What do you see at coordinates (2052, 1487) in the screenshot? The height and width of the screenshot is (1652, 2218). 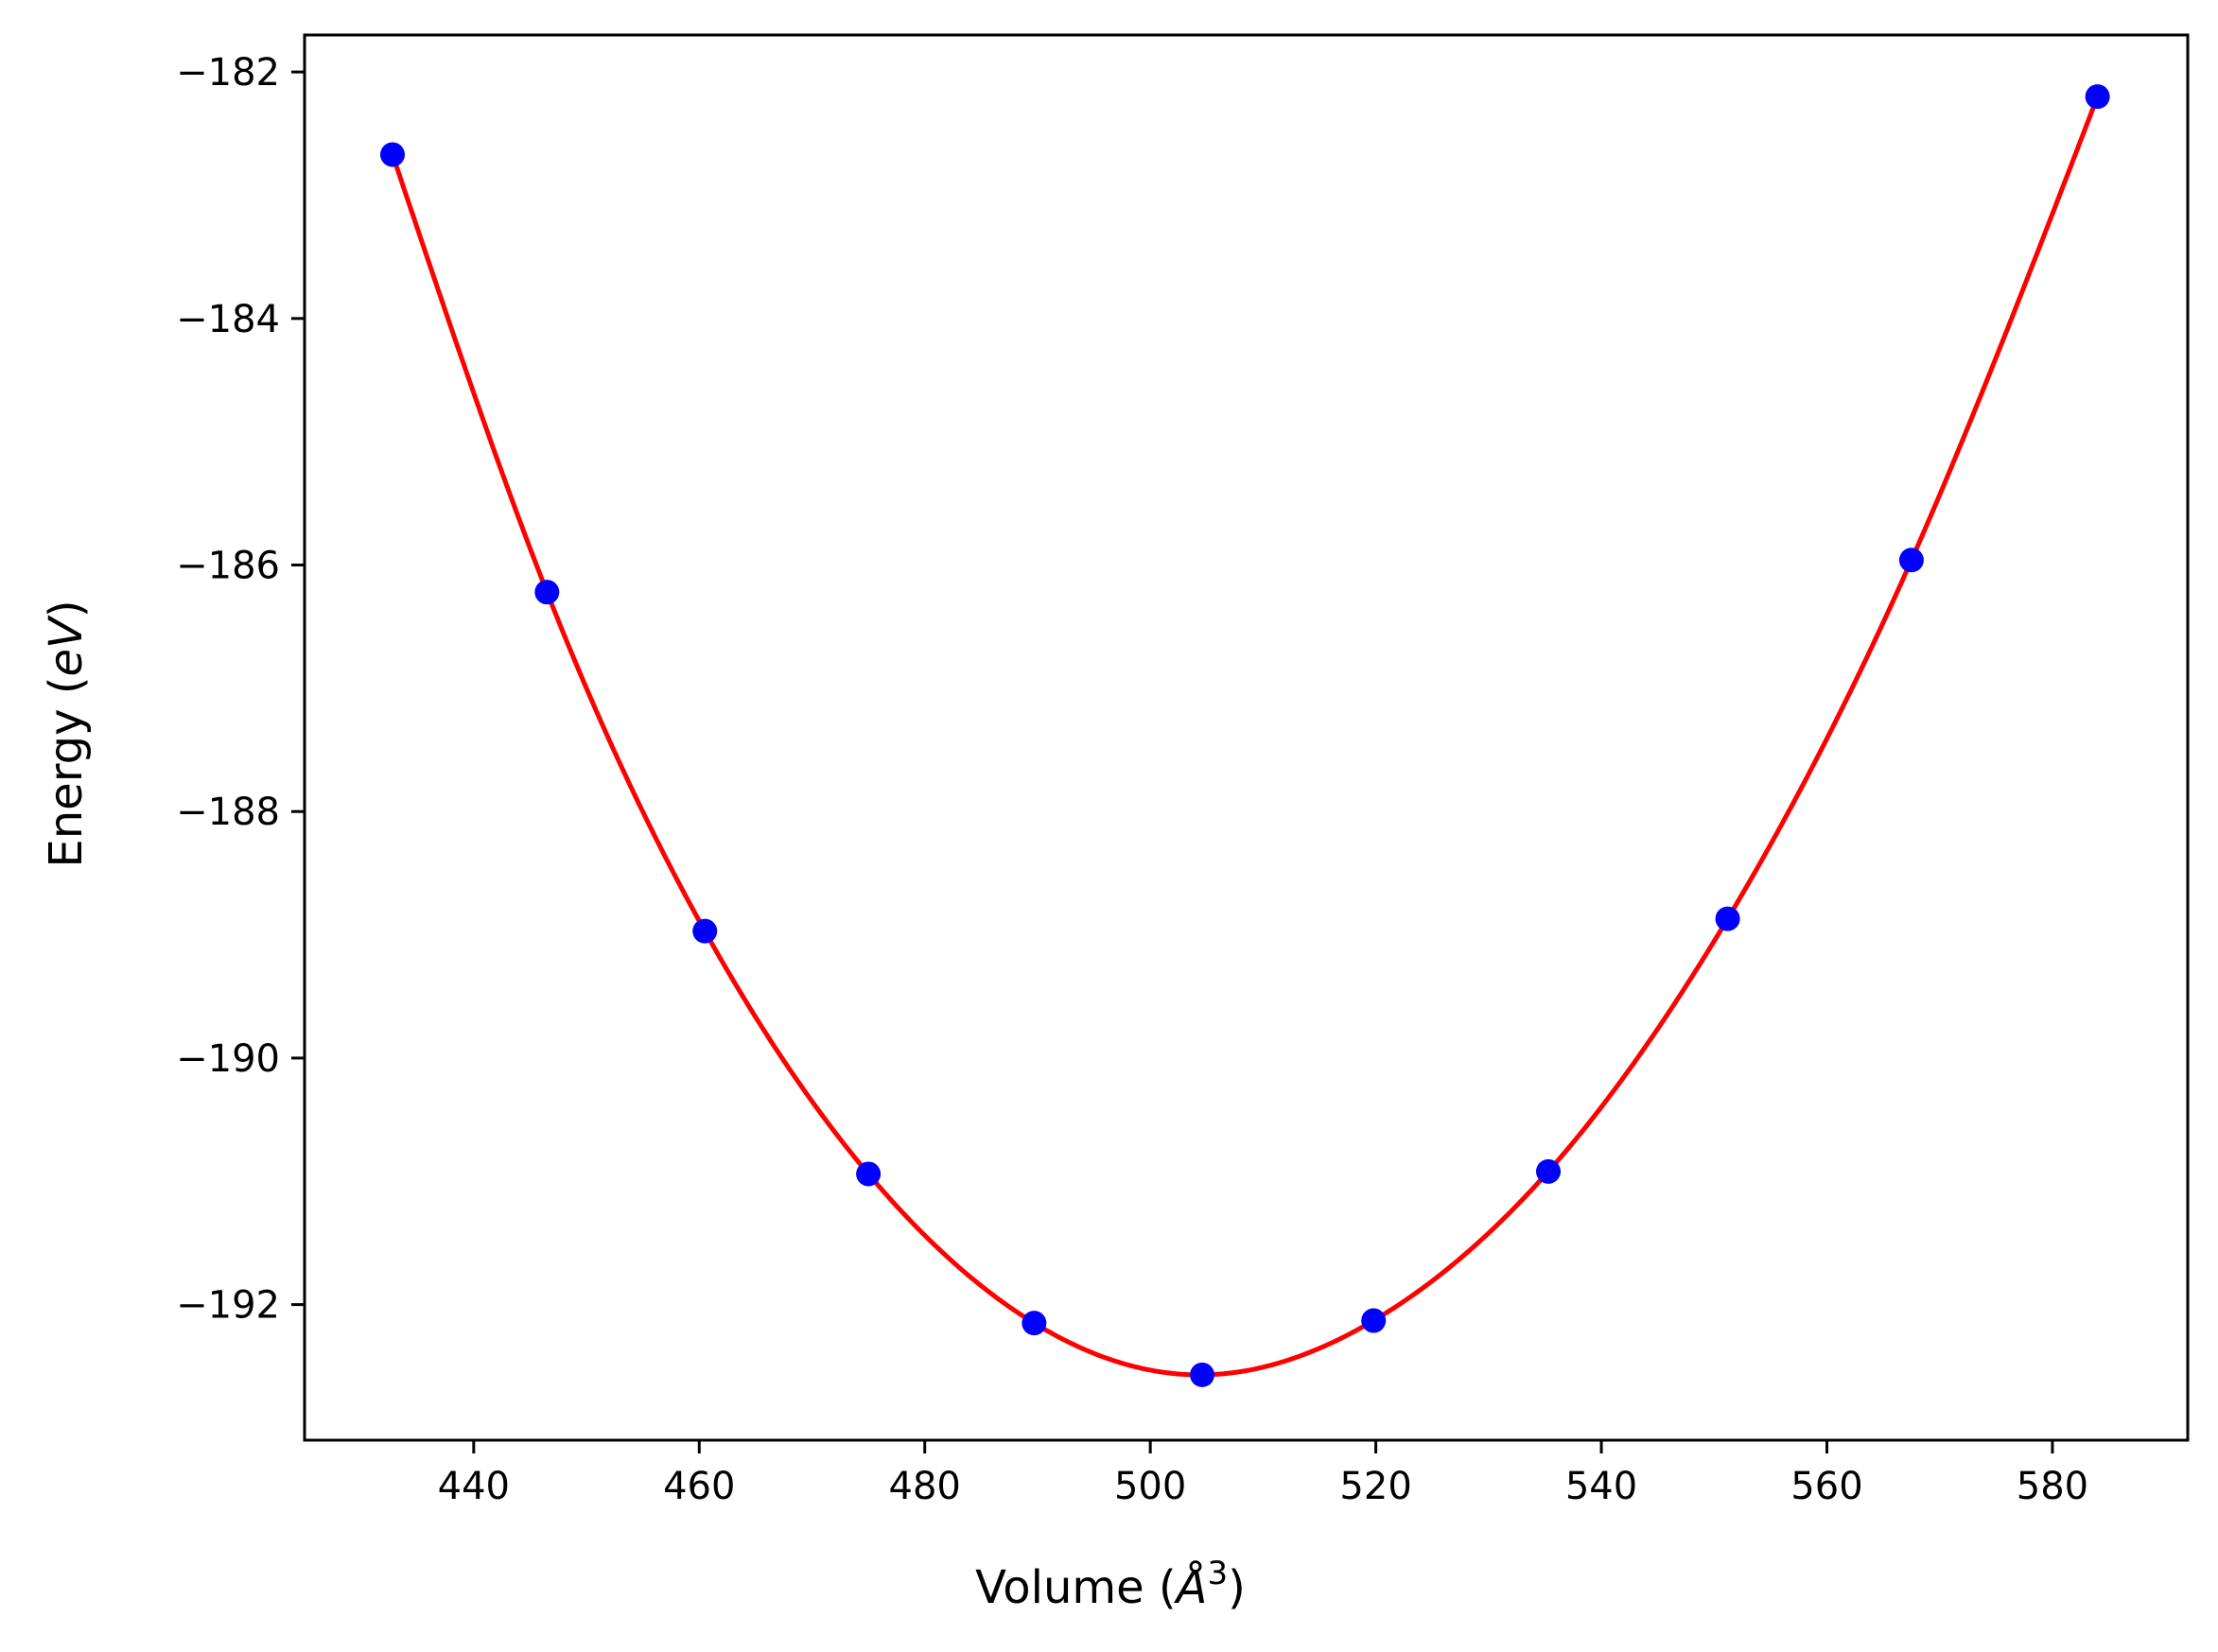 I see `x-tick-label: 580` at bounding box center [2052, 1487].